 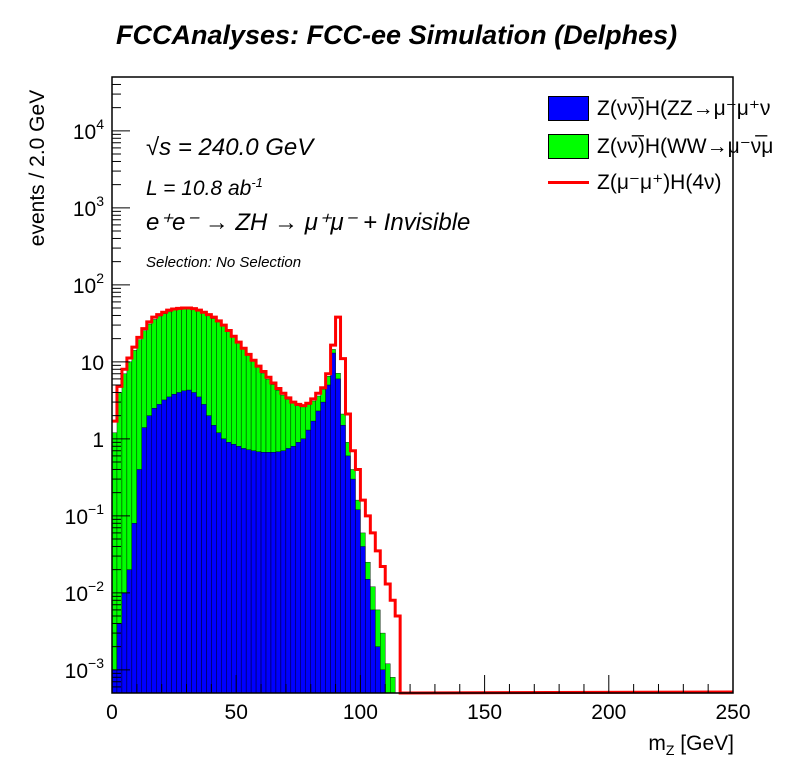 What do you see at coordinates (37, 168) in the screenshot?
I see `y-axis-label: events / 2.0 GeV` at bounding box center [37, 168].